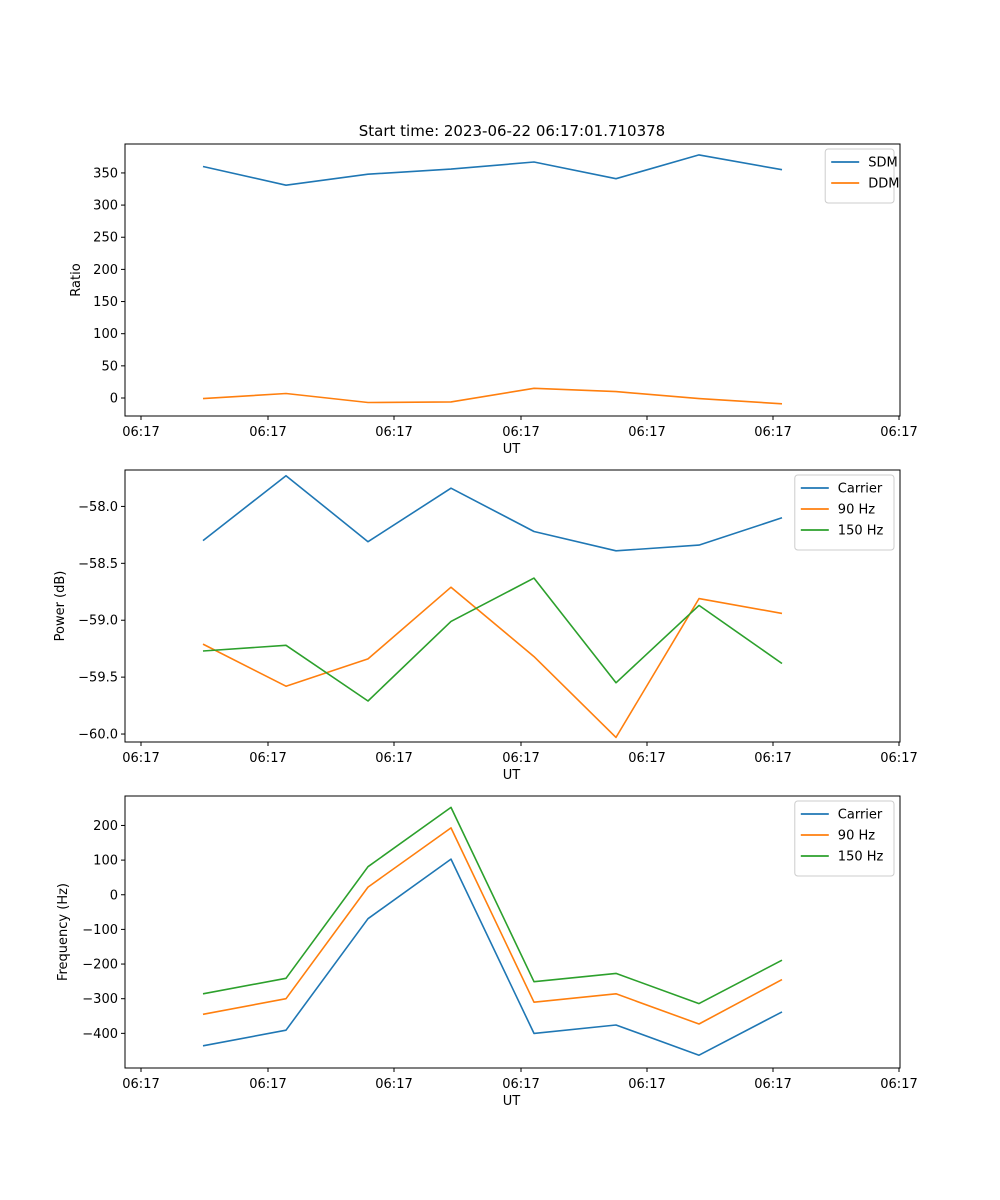  What do you see at coordinates (492, 396) in the screenshot?
I see `series-line-ddm` at bounding box center [492, 396].